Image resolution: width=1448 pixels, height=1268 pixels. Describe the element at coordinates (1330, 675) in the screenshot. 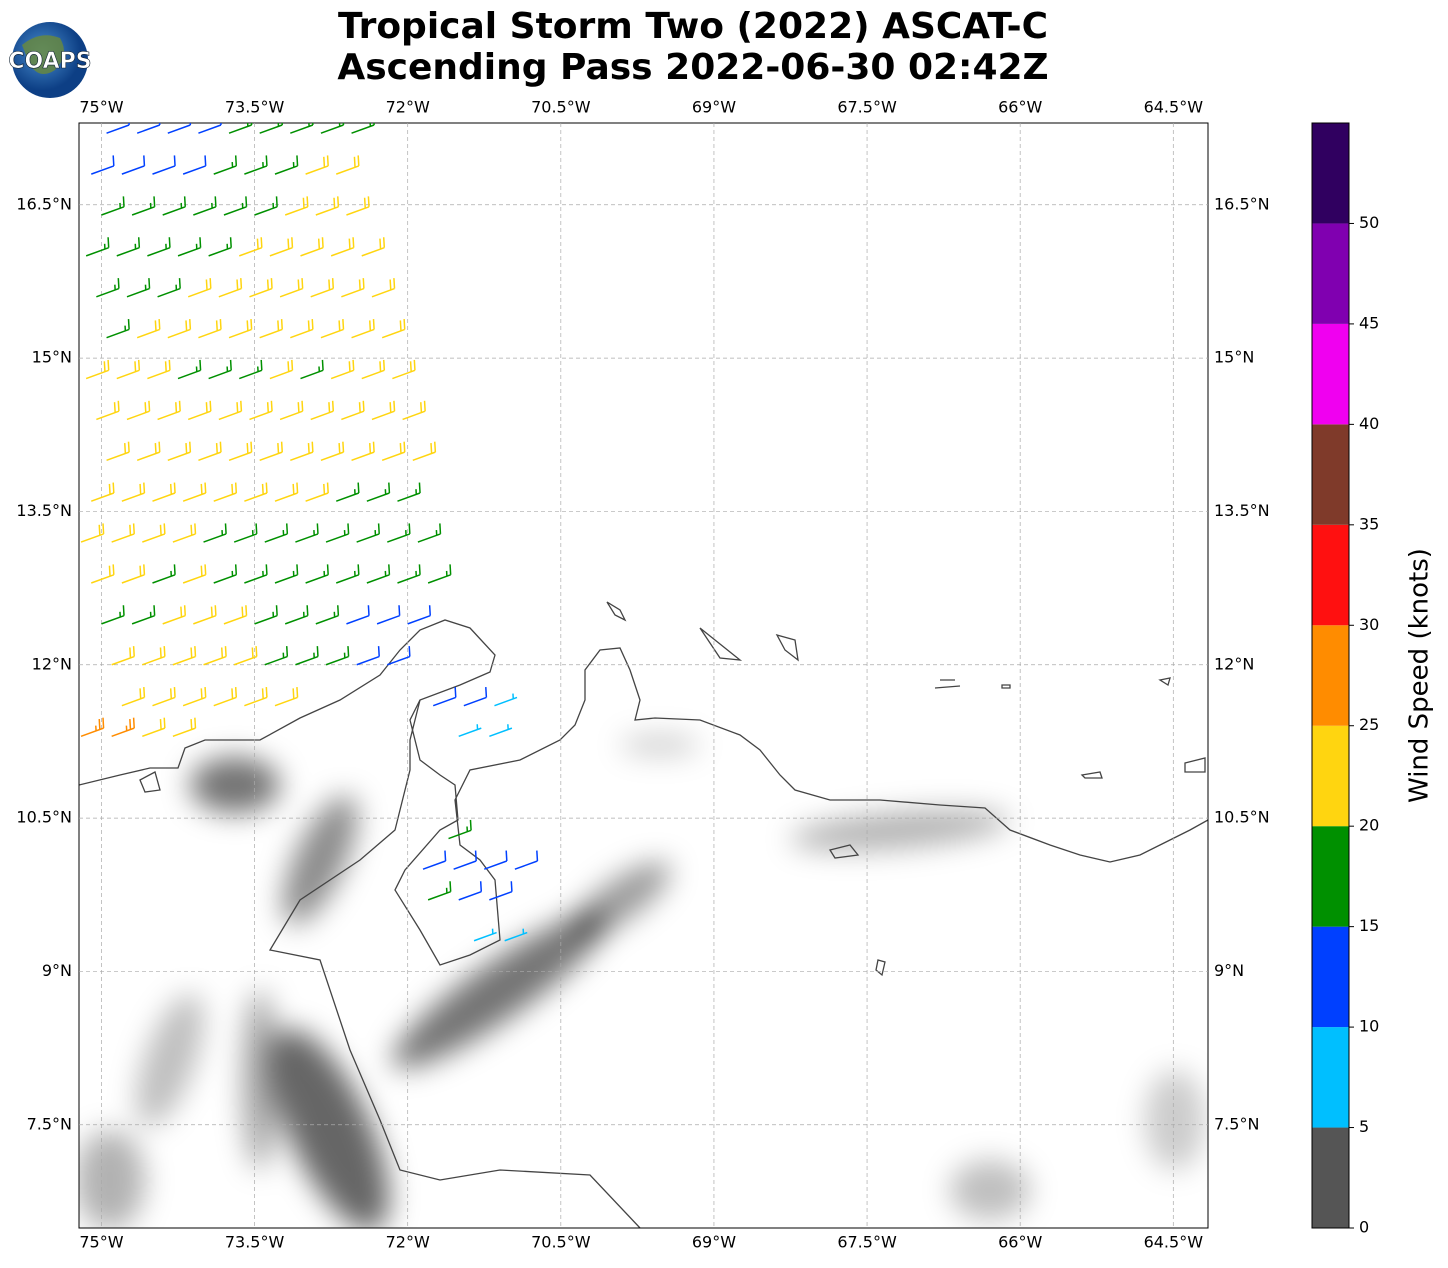

I see `colorbar-frame` at that location.